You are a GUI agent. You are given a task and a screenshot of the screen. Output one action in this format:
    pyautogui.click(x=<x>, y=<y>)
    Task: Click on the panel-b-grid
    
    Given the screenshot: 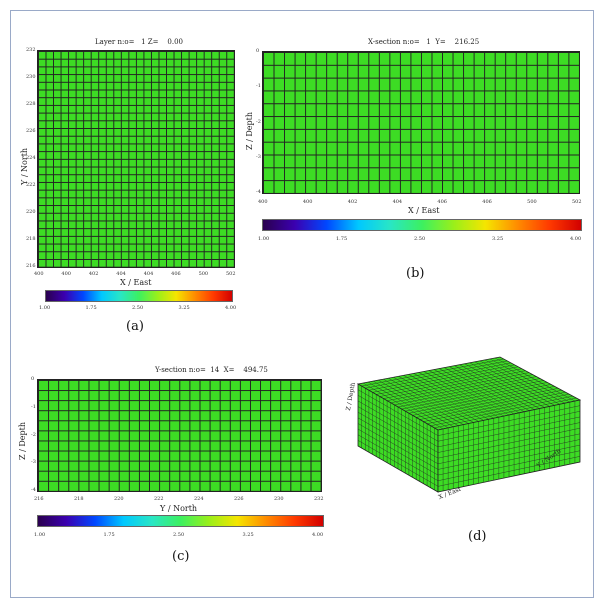 What is the action you would take?
    pyautogui.click(x=421, y=122)
    